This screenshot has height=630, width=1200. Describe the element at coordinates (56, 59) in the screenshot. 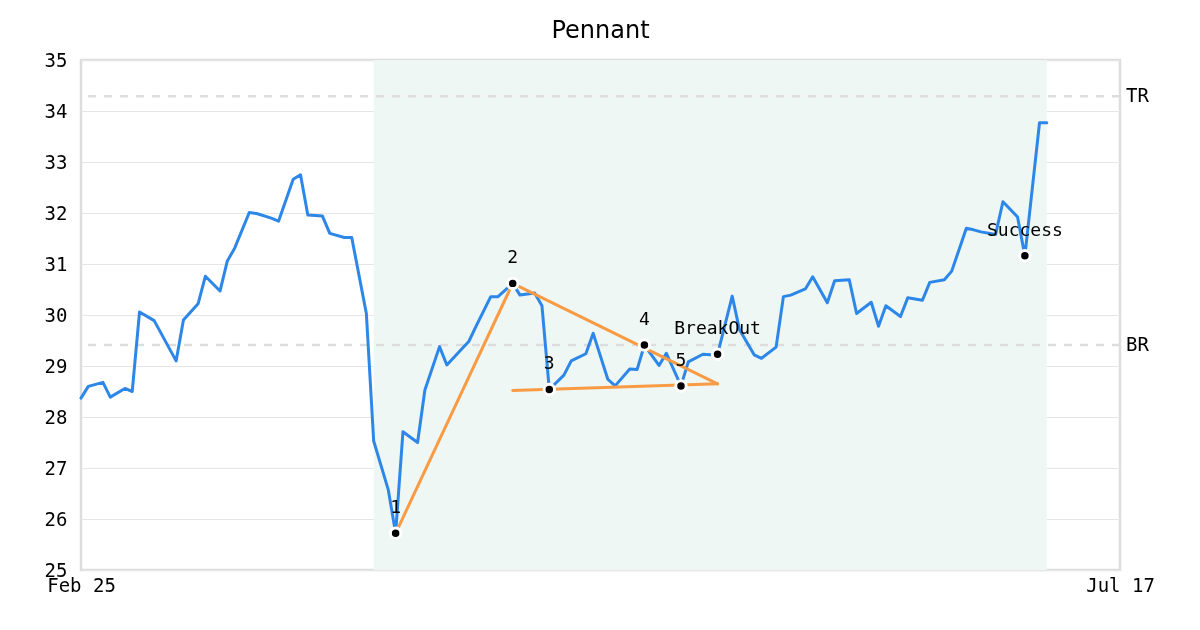

I see `y-tick-label: 35` at that location.